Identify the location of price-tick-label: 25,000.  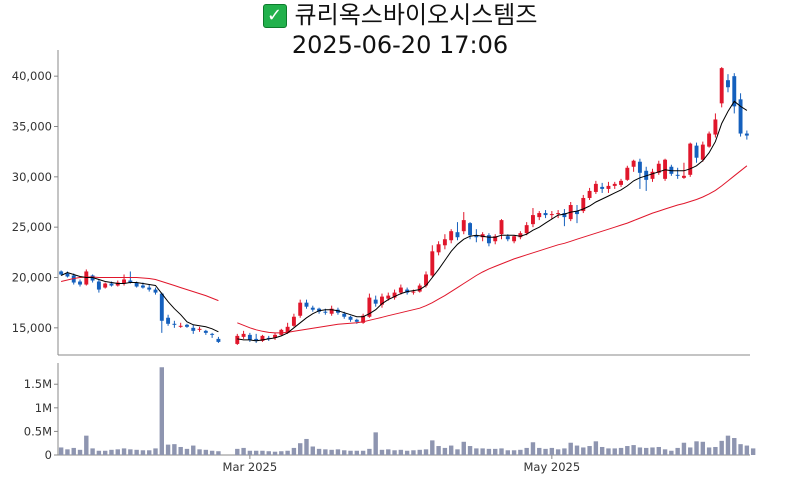
(32, 227).